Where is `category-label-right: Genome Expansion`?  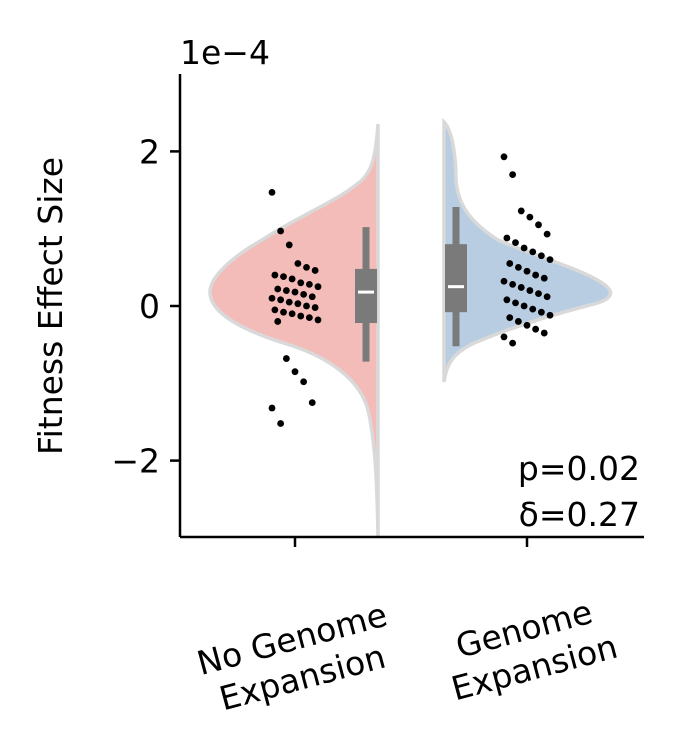 category-label-right: Genome Expansion is located at coordinates (534, 650).